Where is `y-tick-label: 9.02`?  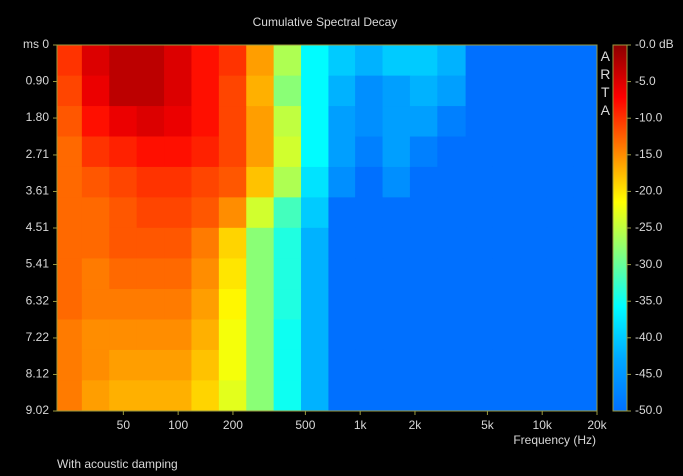 y-tick-label: 9.02 is located at coordinates (38, 410).